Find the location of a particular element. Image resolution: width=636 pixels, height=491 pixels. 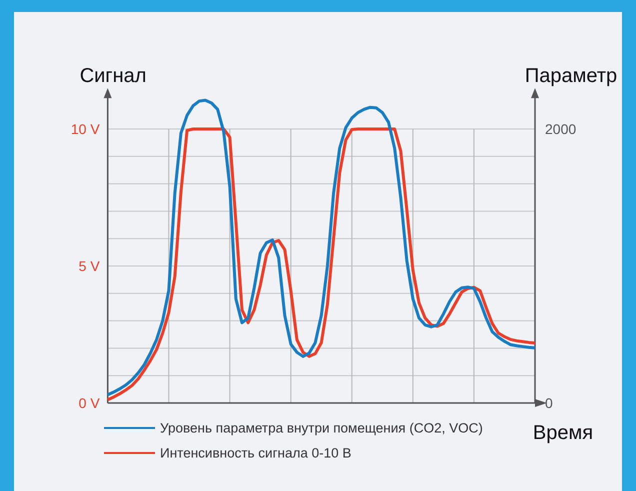

y-tick-label: 0 V is located at coordinates (89, 402).